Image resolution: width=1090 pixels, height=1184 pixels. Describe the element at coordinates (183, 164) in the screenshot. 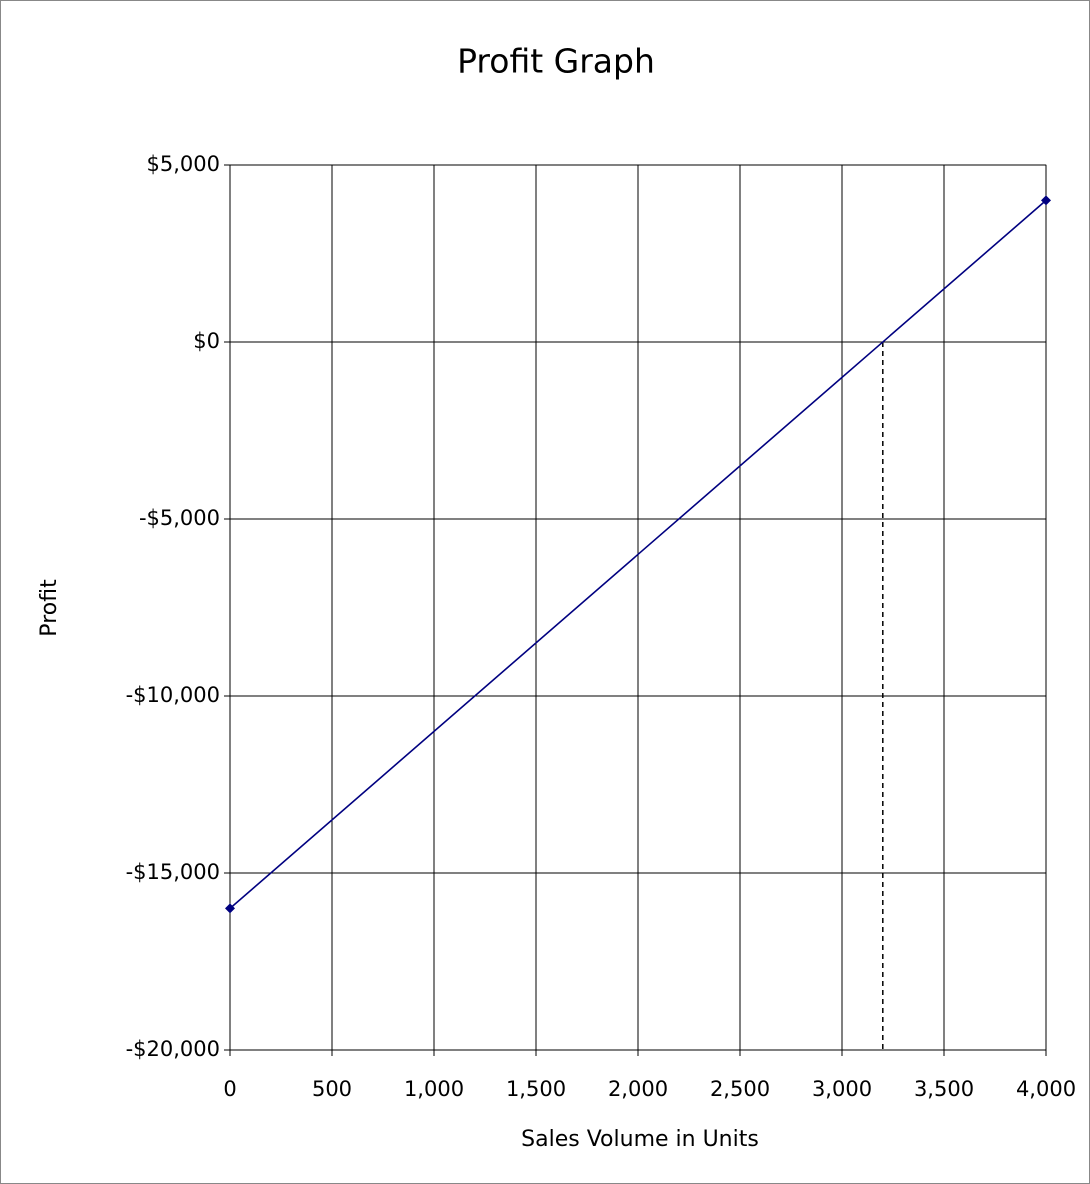

I see `y-tick-label: $5,000` at that location.